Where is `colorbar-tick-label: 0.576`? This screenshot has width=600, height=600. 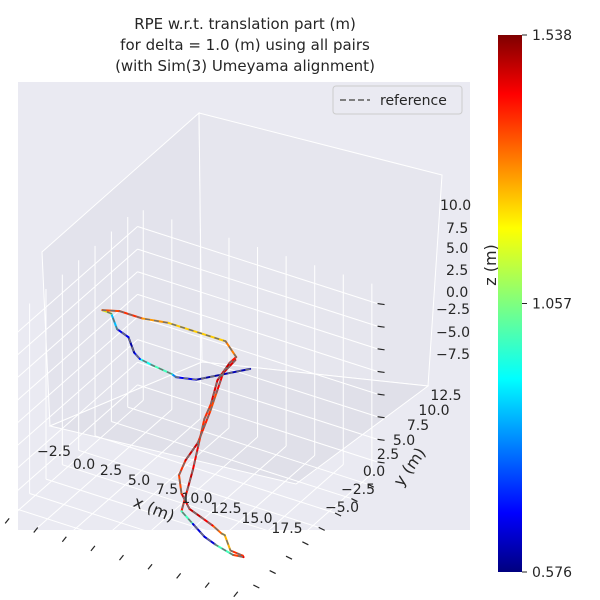
colorbar-tick-label: 0.576 is located at coordinates (552, 573).